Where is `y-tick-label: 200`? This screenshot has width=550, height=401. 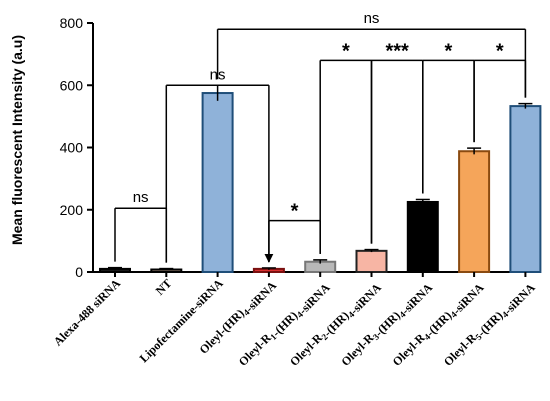 y-tick-label: 200 is located at coordinates (72, 210).